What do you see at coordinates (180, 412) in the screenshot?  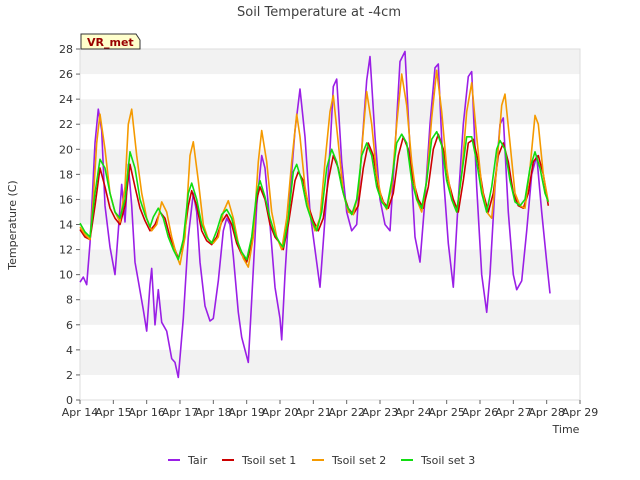 I see `x-tick-label: Apr 17` at bounding box center [180, 412].